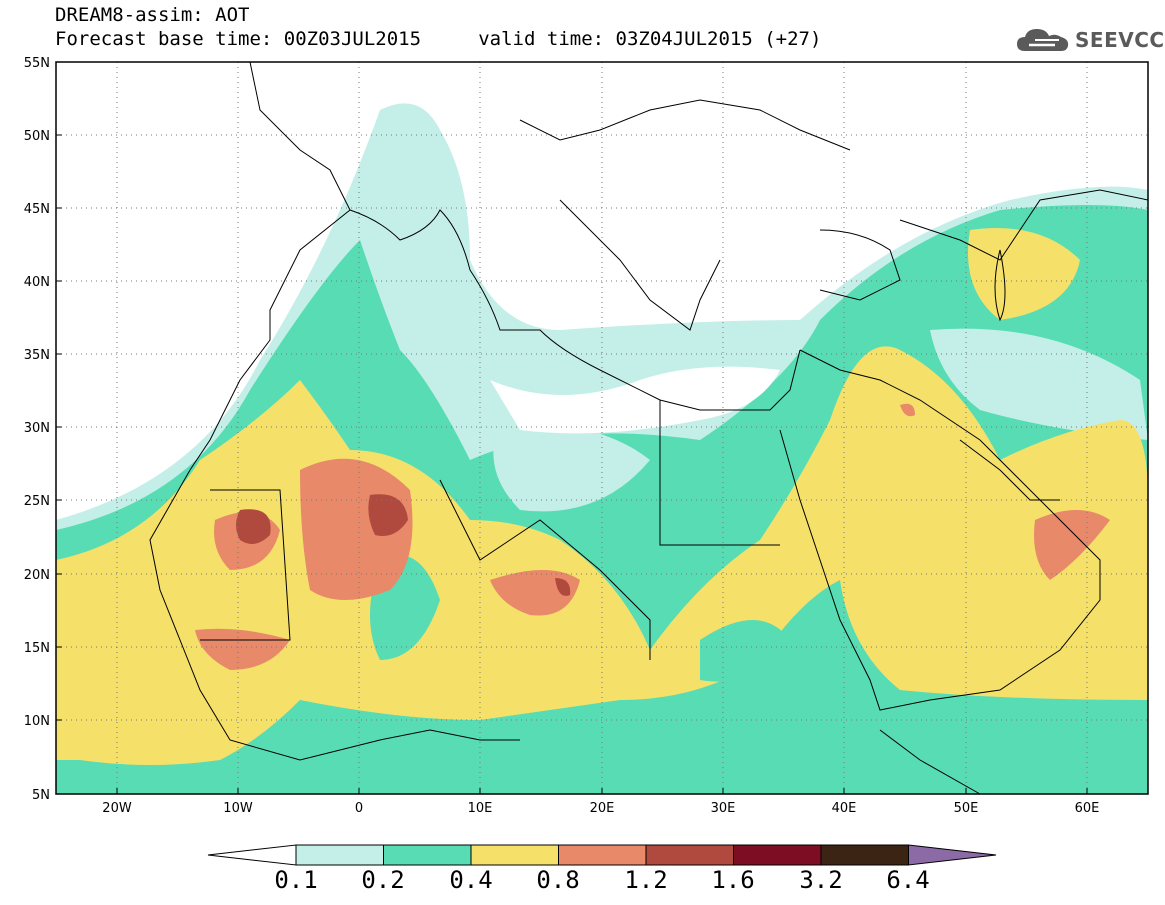 This screenshot has width=1165, height=905. I want to click on lon-label-20e: 20E, so click(602, 808).